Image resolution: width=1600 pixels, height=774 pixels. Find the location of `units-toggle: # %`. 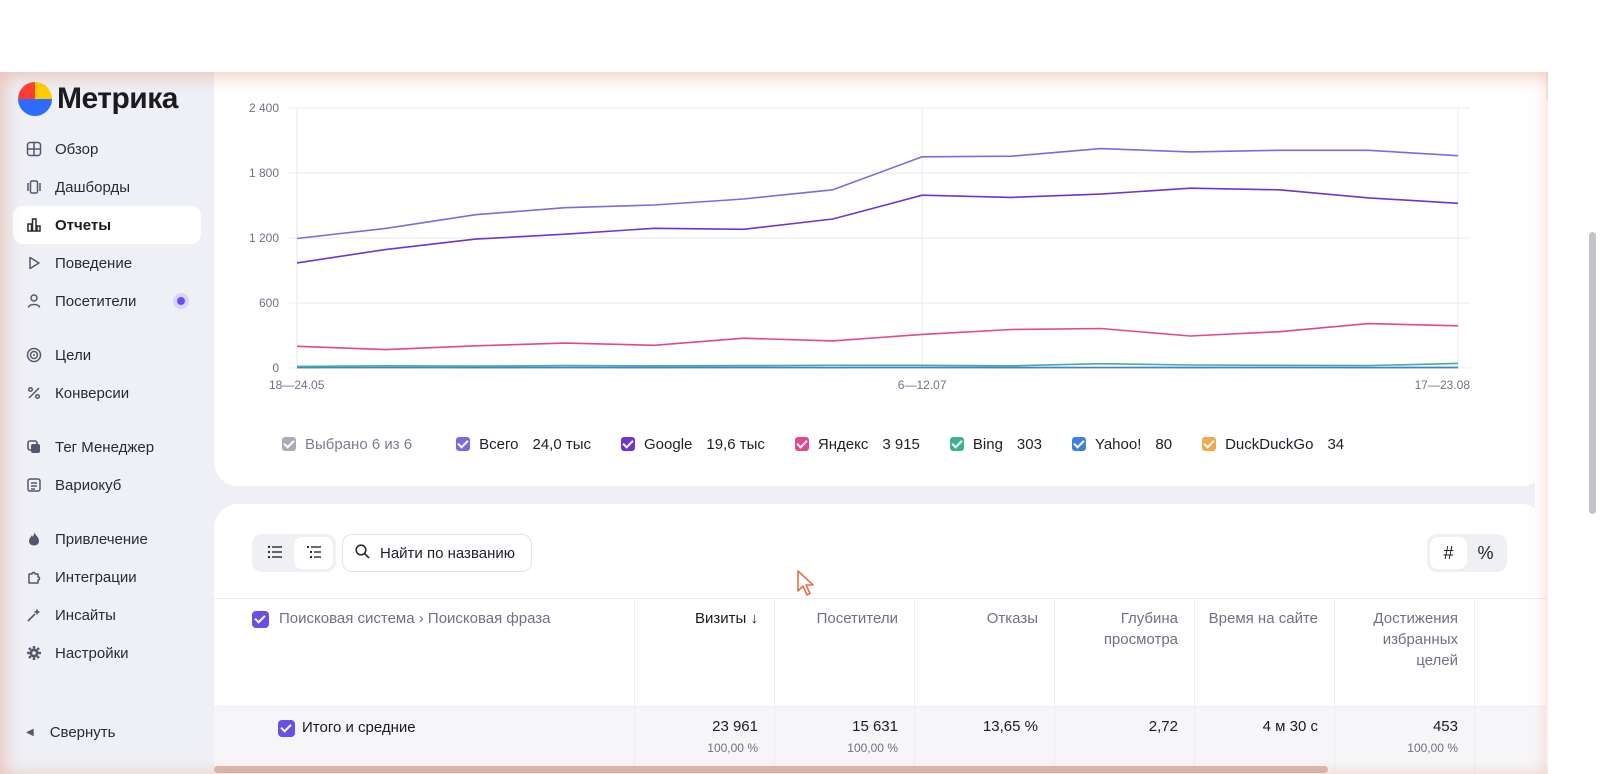

units-toggle: # % is located at coordinates (1467, 553).